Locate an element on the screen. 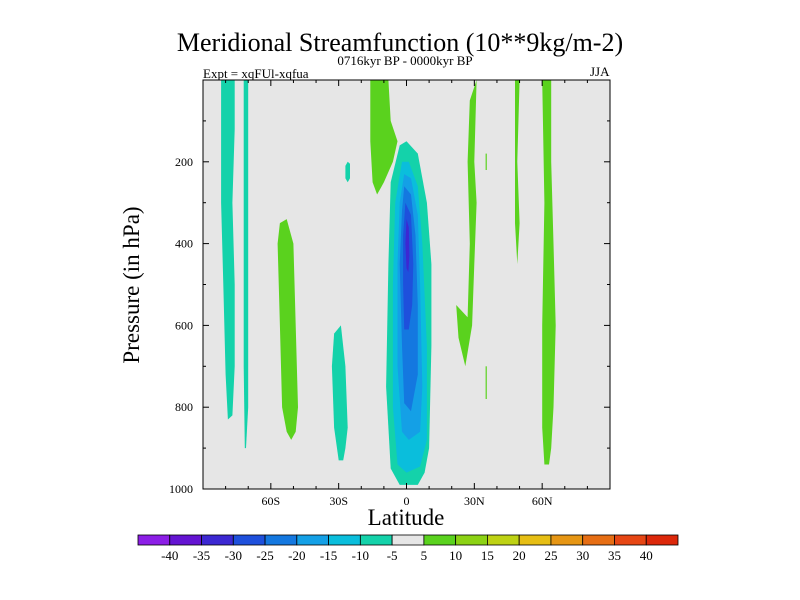 This screenshot has height=600, width=800. chart-subtitle-season: JJA is located at coordinates (600, 71).